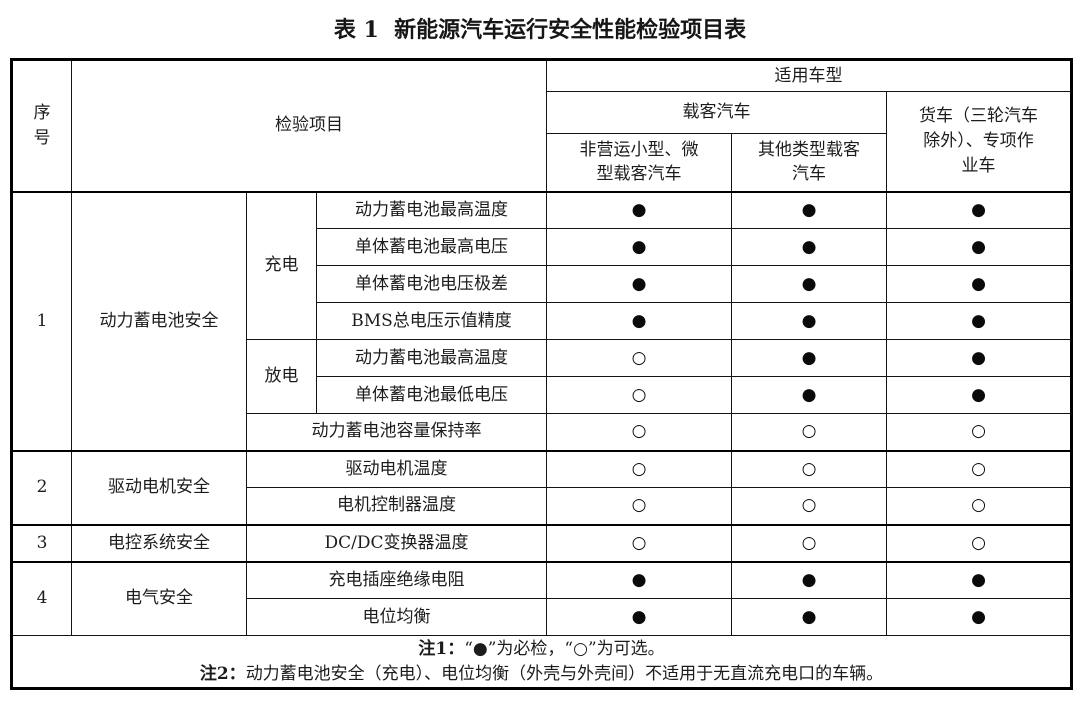  Describe the element at coordinates (396, 579) in the screenshot. I see `item-label: 充电插座绝缘电阻` at that location.